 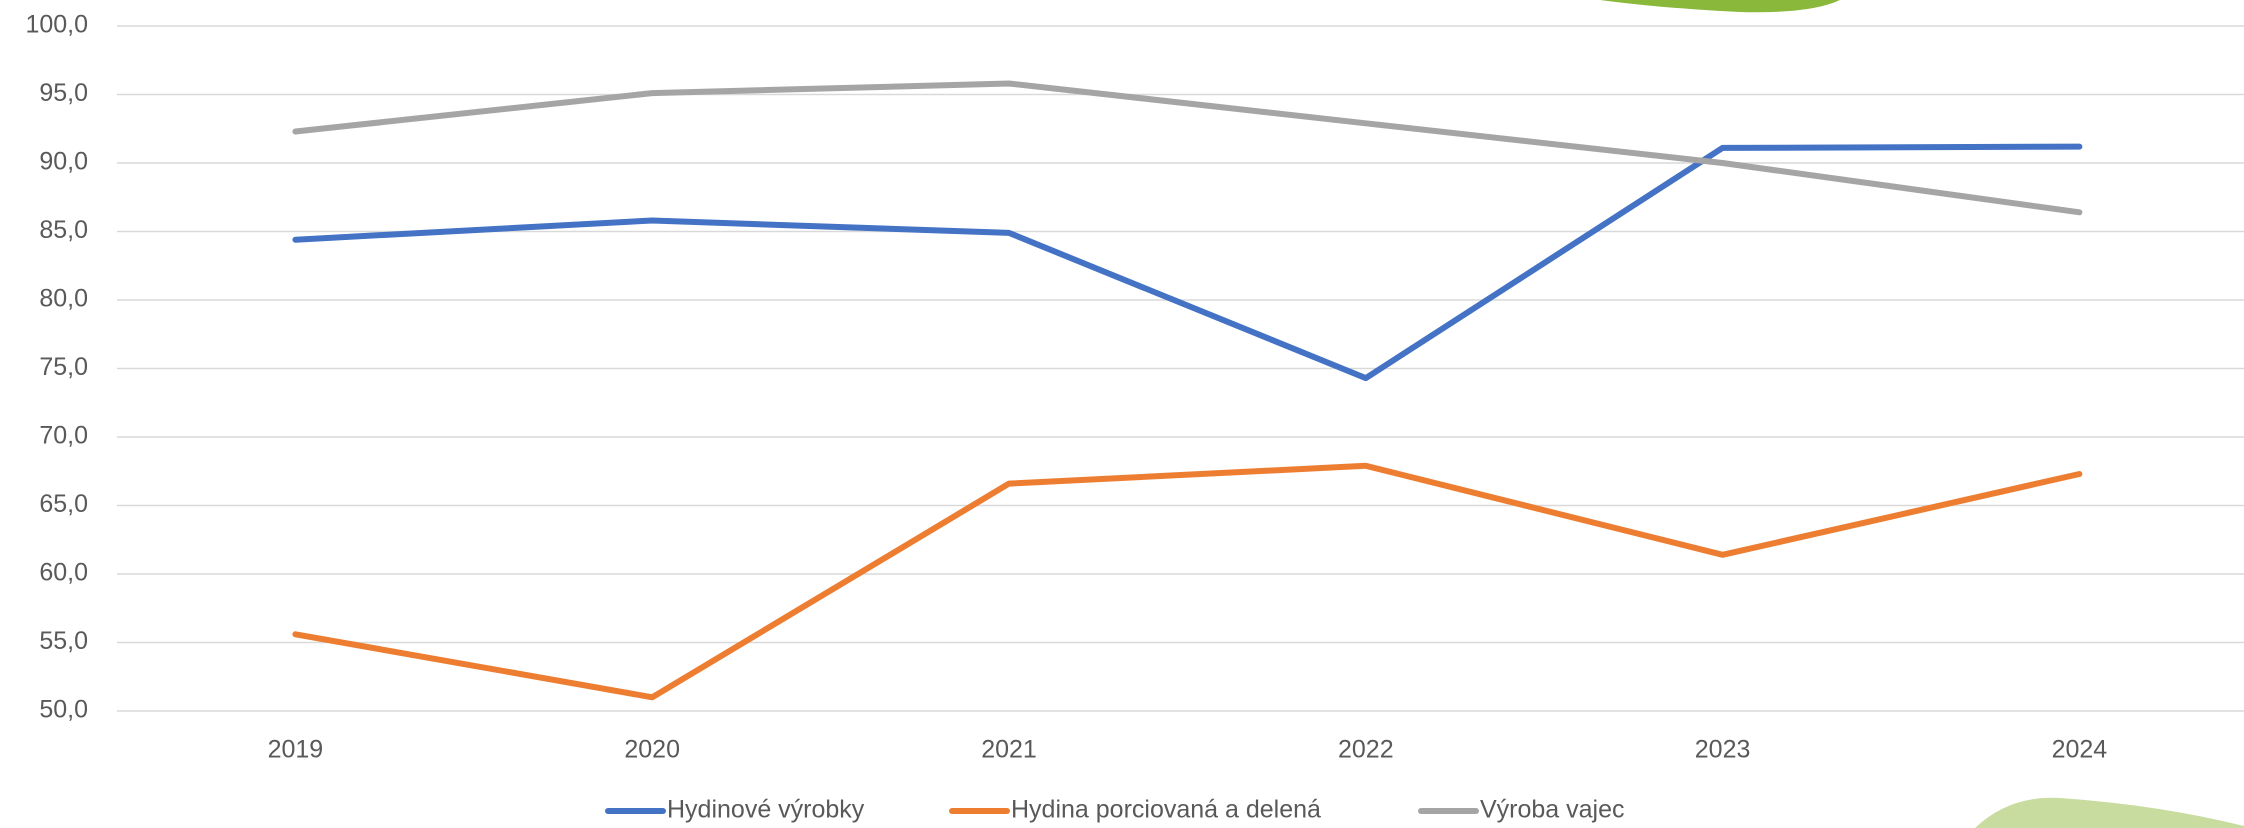 What do you see at coordinates (766, 810) in the screenshot?
I see `legend-label: Hydinové výrobky` at bounding box center [766, 810].